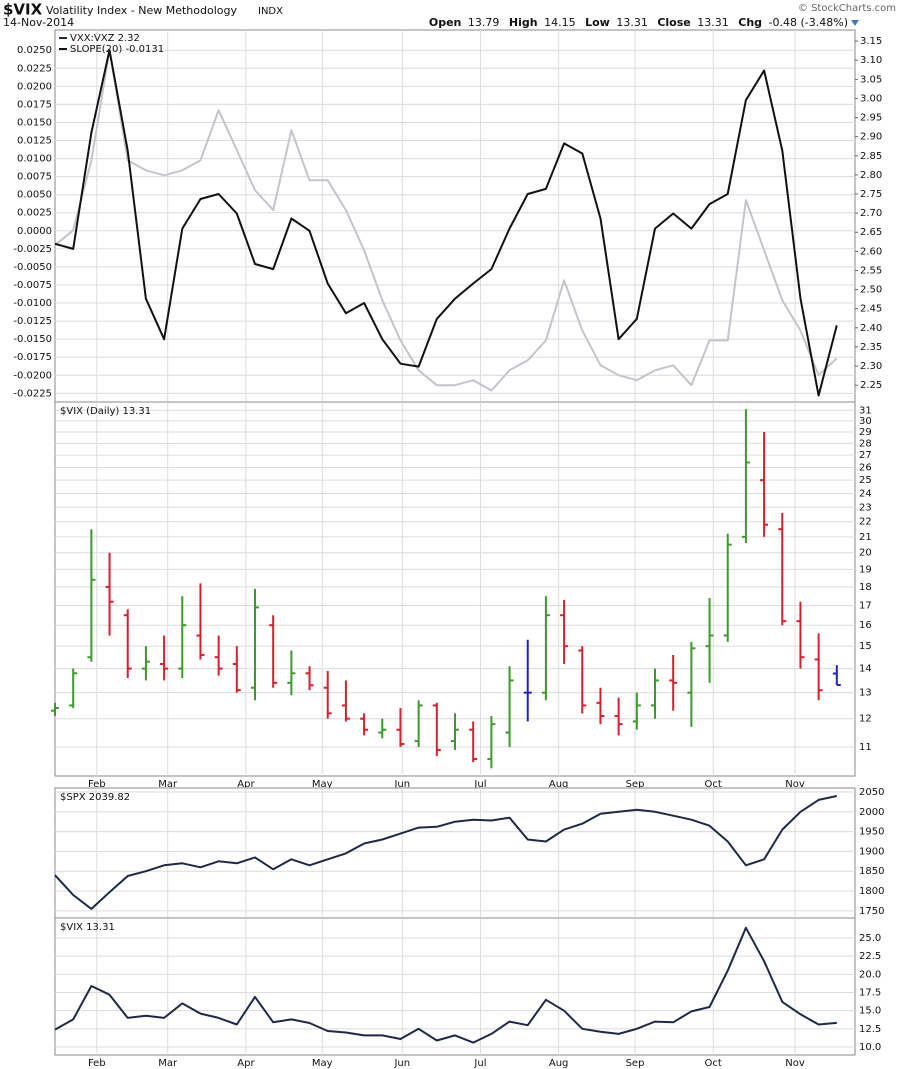 The width and height of the screenshot is (900, 1069). What do you see at coordinates (871, 812) in the screenshot?
I see `y-tick-label: 2000` at bounding box center [871, 812].